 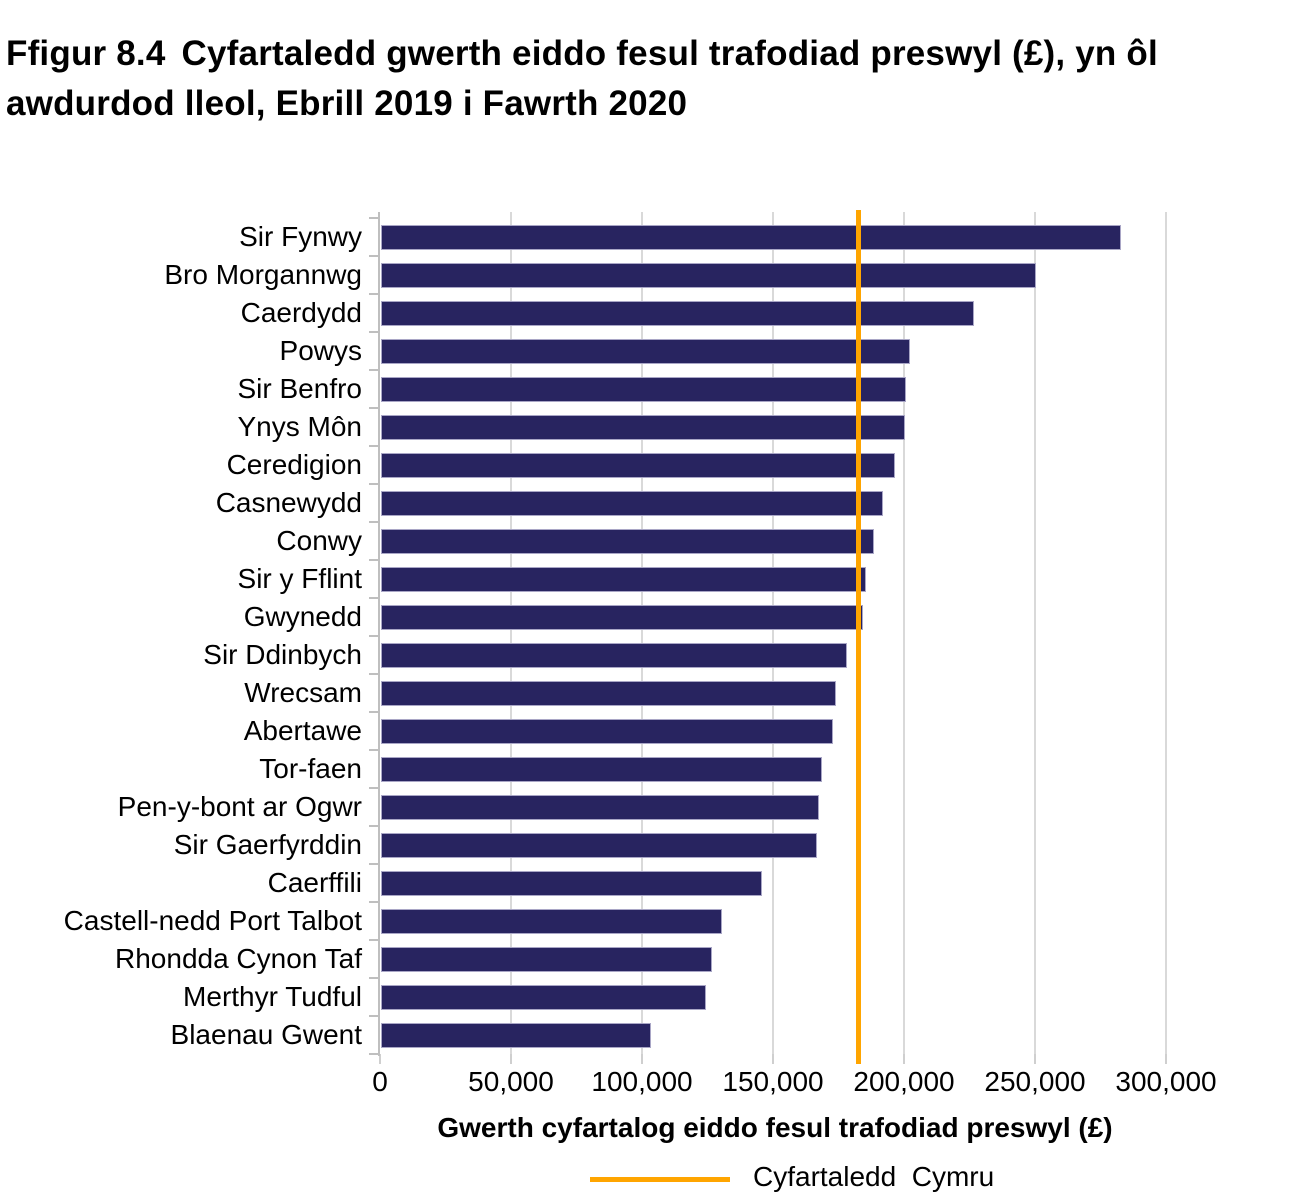 I want to click on x-tick-label: 100,000, so click(x=642, y=1081).